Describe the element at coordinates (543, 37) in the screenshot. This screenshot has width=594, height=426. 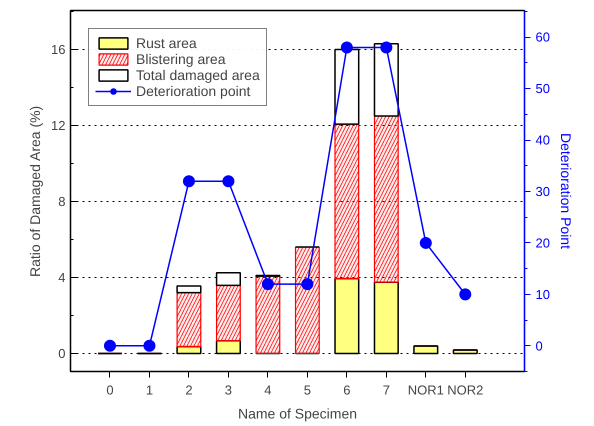
I see `y2-tick-label: 60` at that location.